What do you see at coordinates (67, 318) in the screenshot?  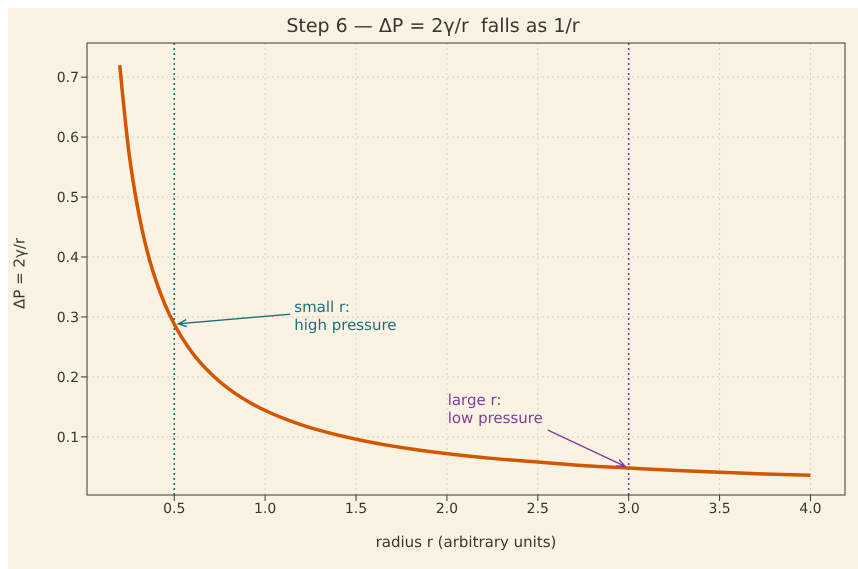 I see `y-tick-label: 0.3` at bounding box center [67, 318].